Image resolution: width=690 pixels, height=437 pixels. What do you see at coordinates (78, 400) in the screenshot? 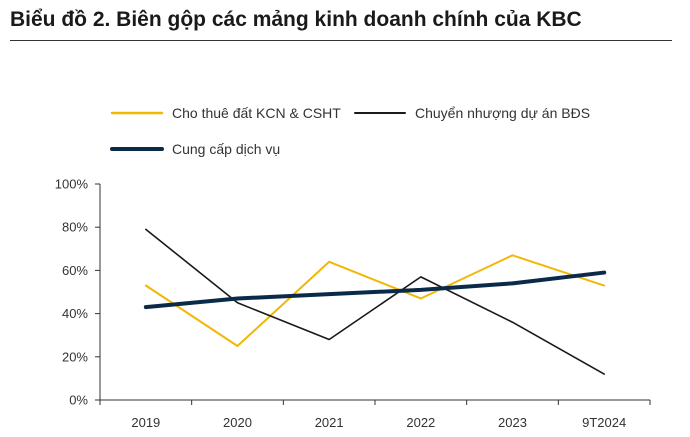
I see `y-tick-label: 0%` at bounding box center [78, 400].